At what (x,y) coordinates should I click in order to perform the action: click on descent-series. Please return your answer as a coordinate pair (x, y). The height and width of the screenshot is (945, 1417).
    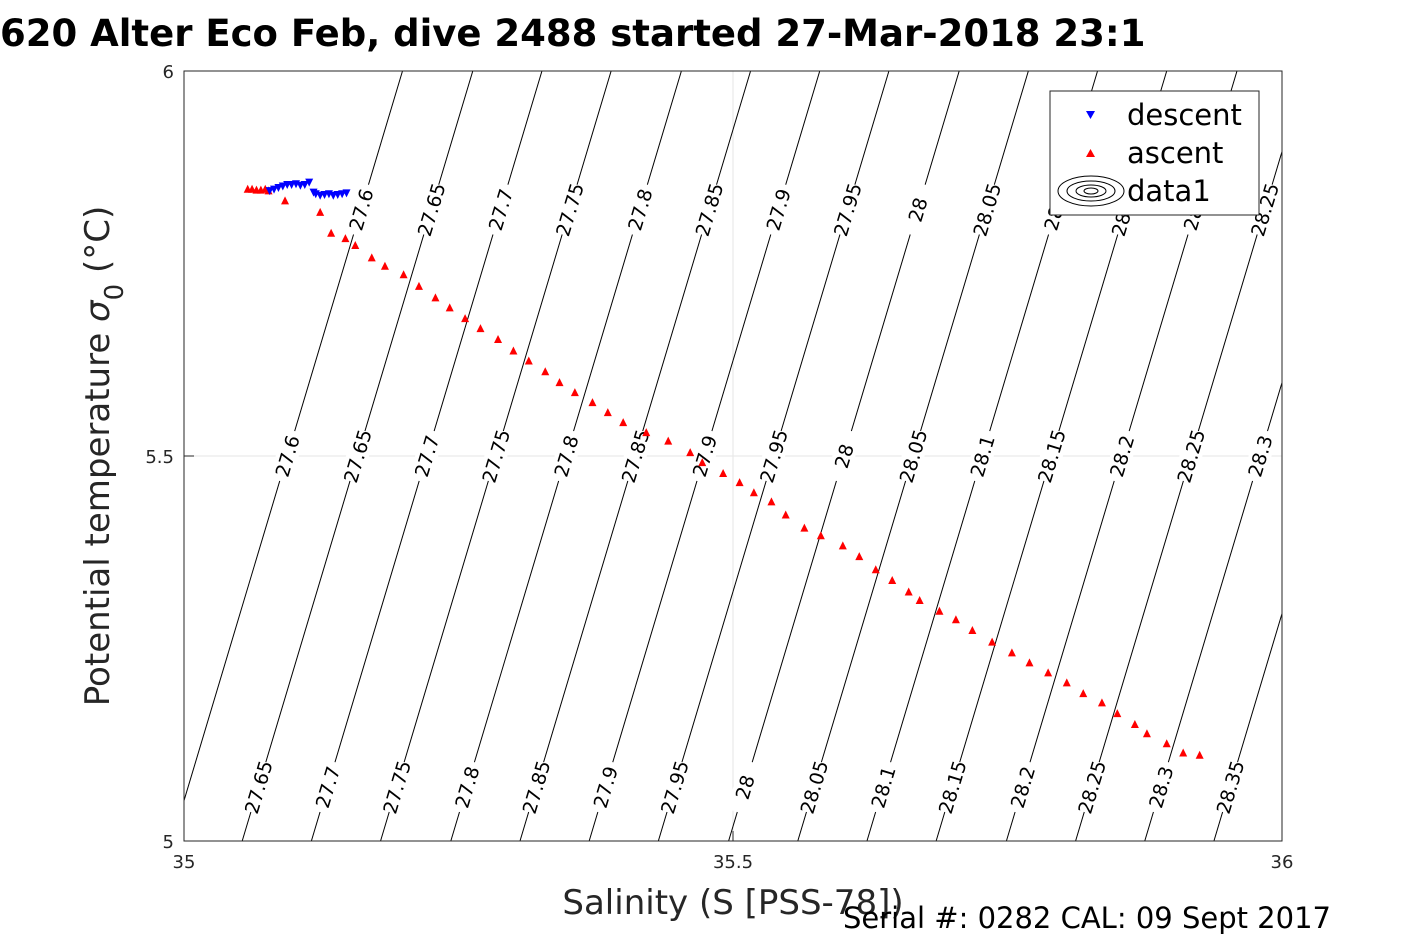
    Looking at the image, I should click on (308, 189).